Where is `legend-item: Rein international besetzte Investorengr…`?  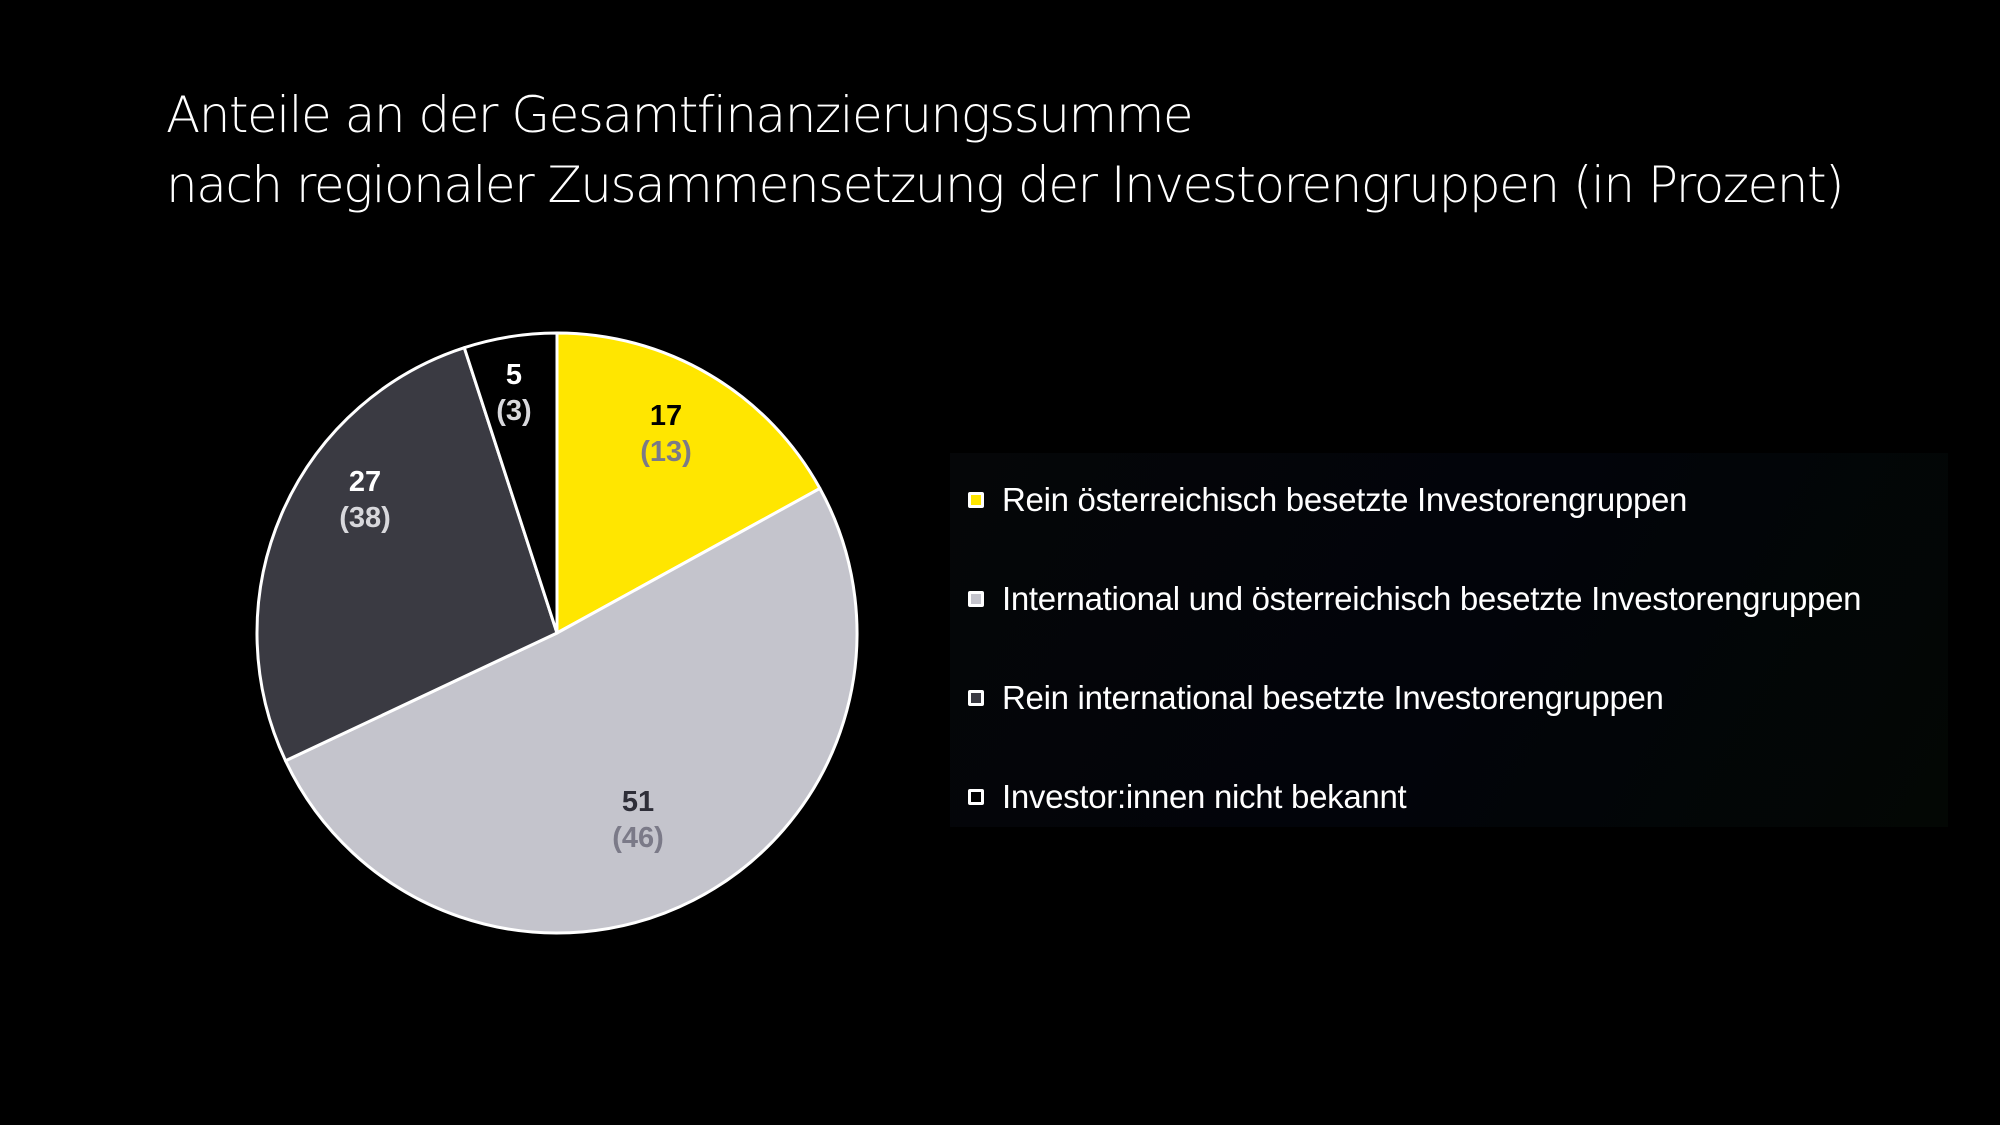
legend-item: Rein international besetzte Investorengr… is located at coordinates (1316, 698).